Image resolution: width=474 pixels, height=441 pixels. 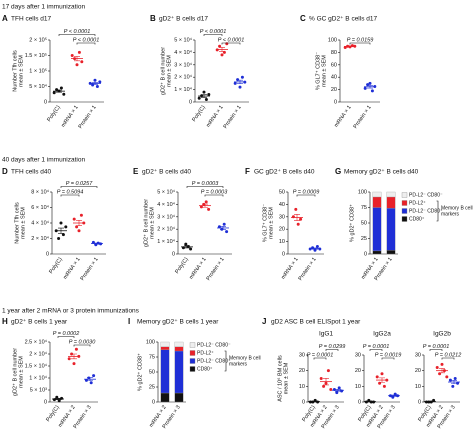 I want to click on panel-letter: G, so click(x=338, y=171).